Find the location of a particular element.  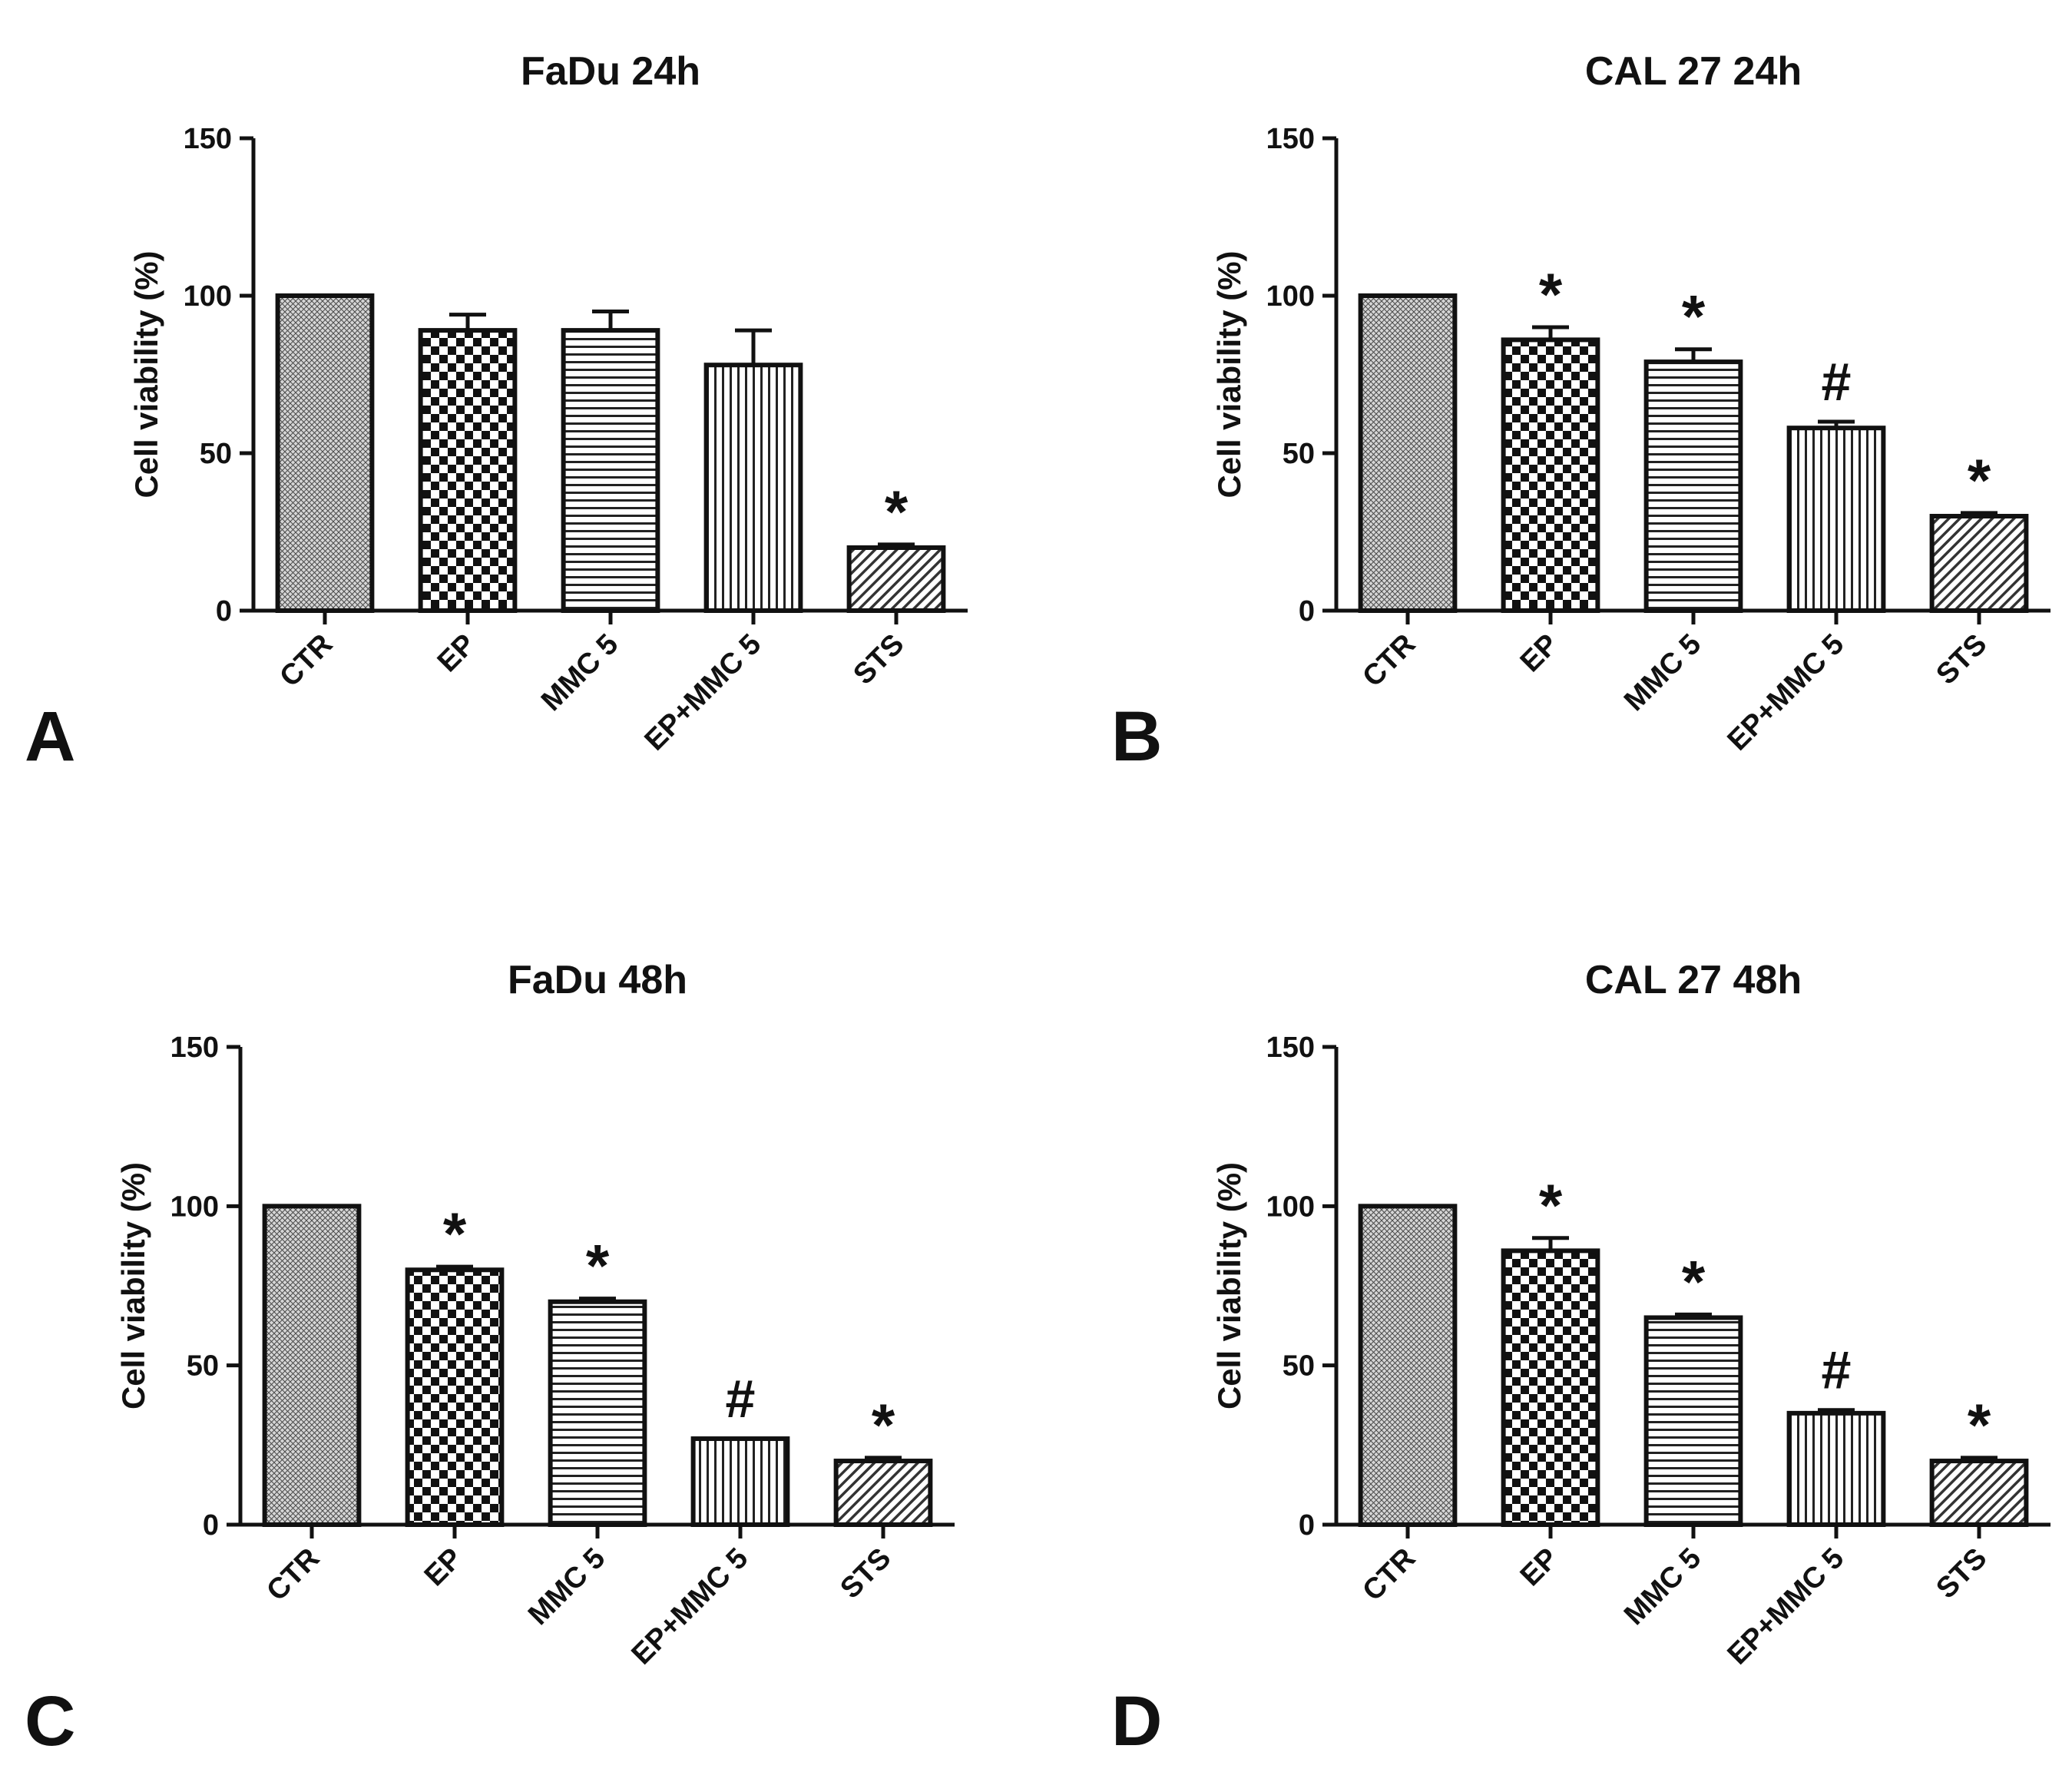

panel-letter: B is located at coordinates (1136, 736).